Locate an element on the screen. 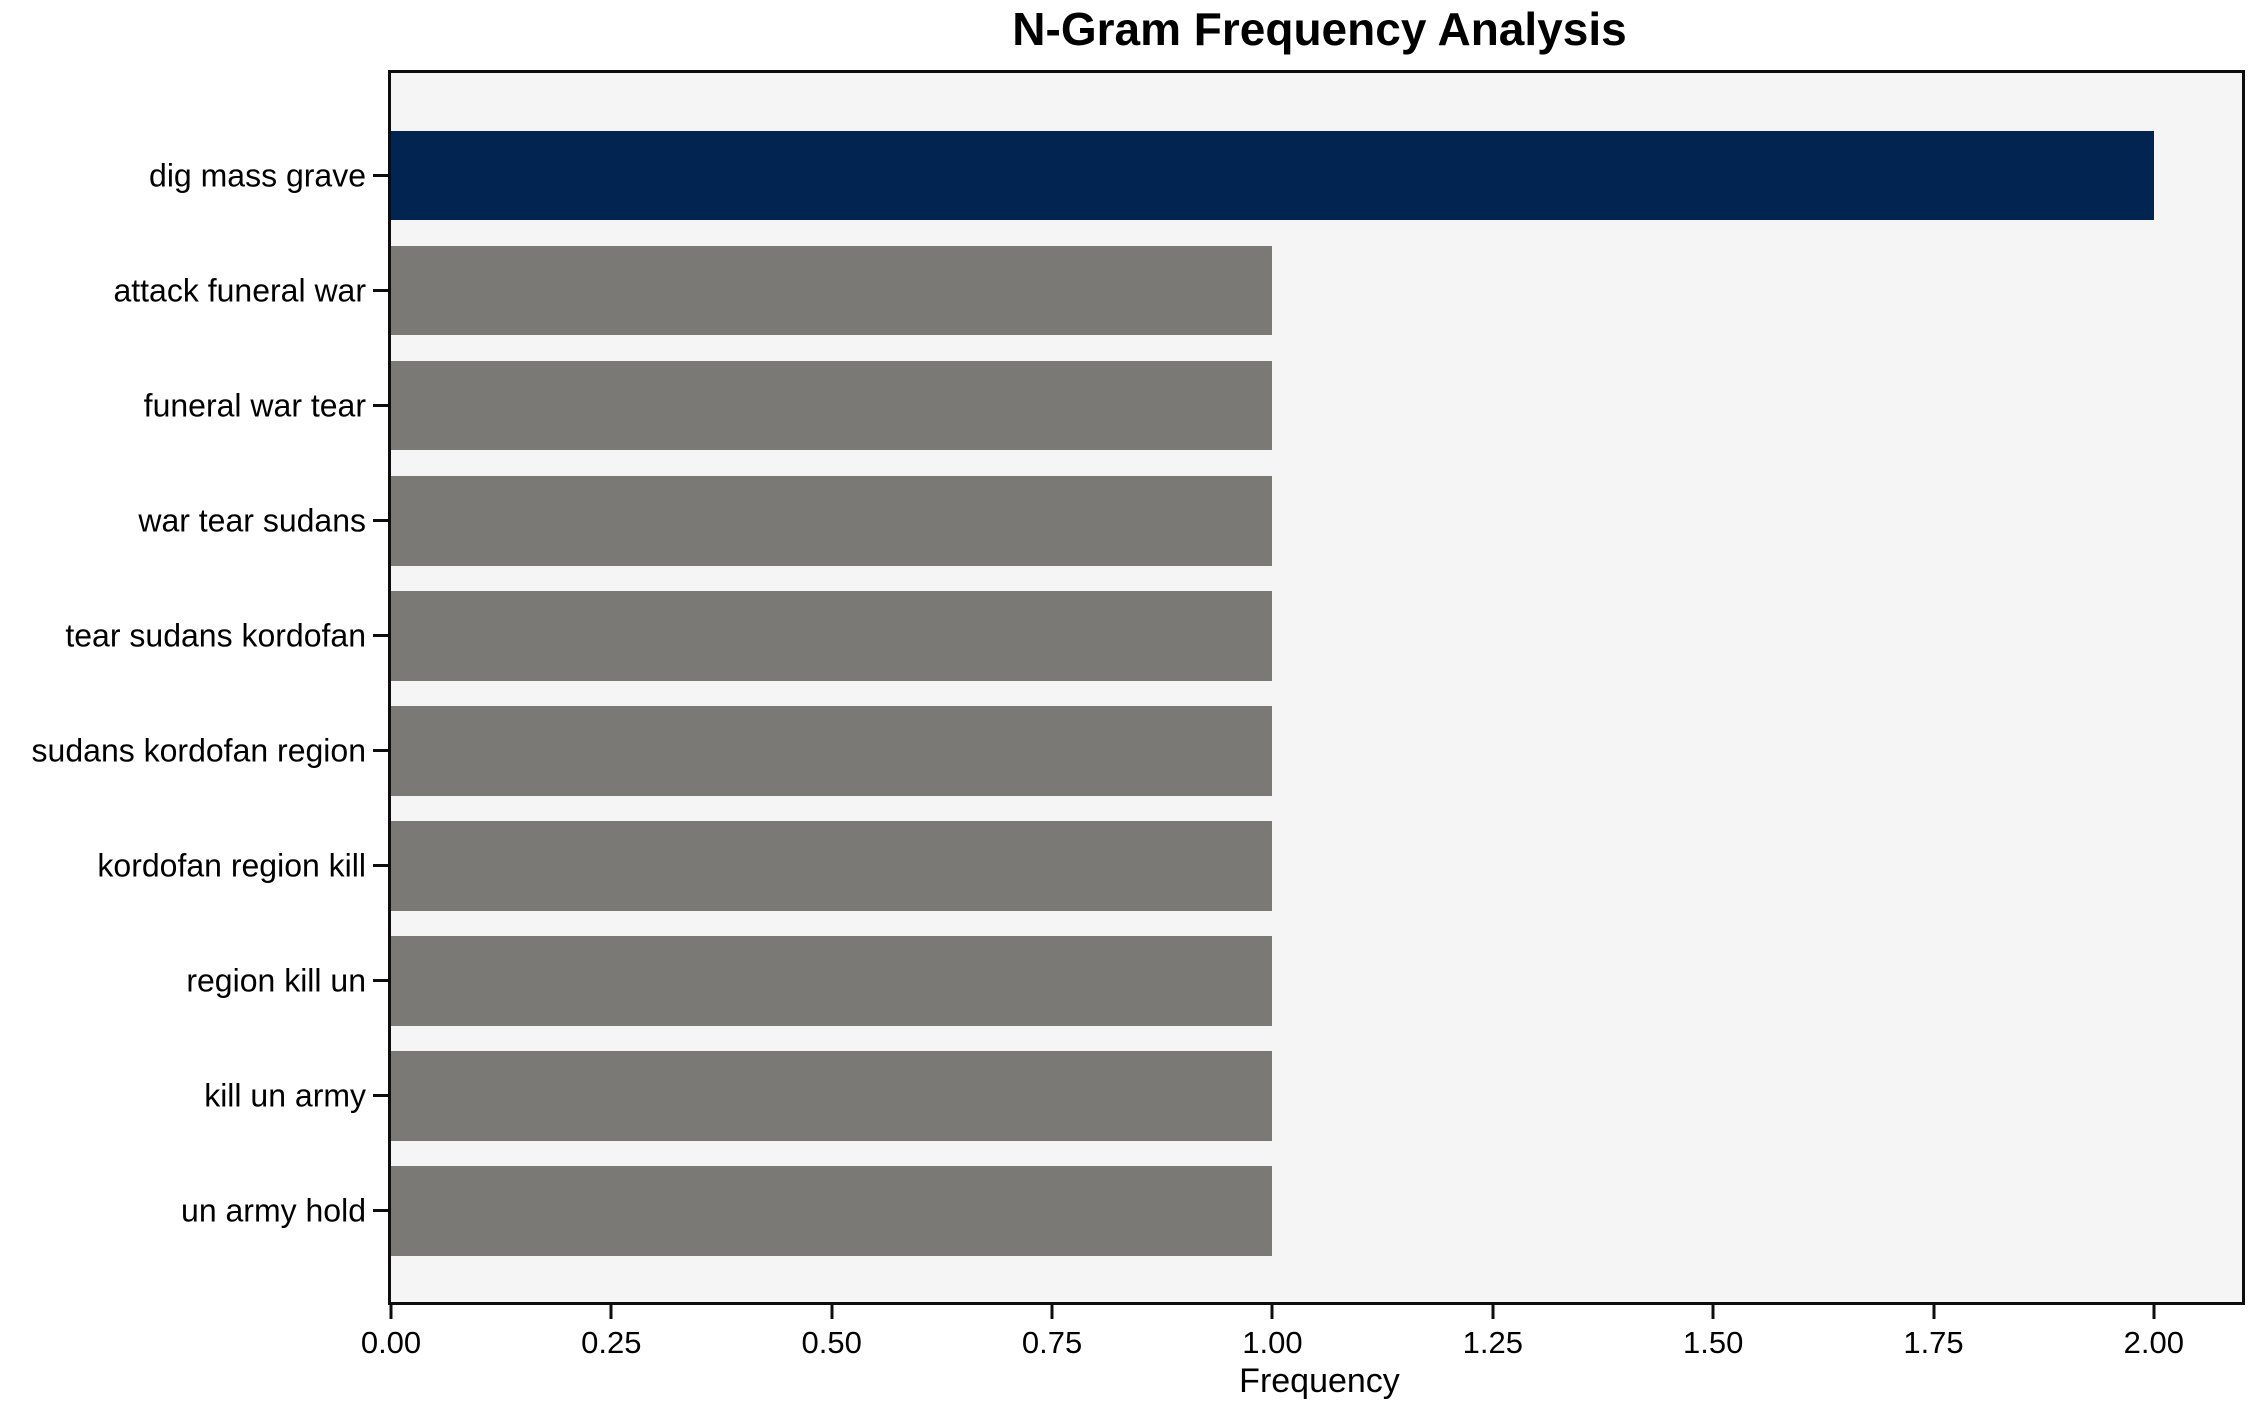 The image size is (2267, 1414). y-axis-tick-marks is located at coordinates (380, 687).